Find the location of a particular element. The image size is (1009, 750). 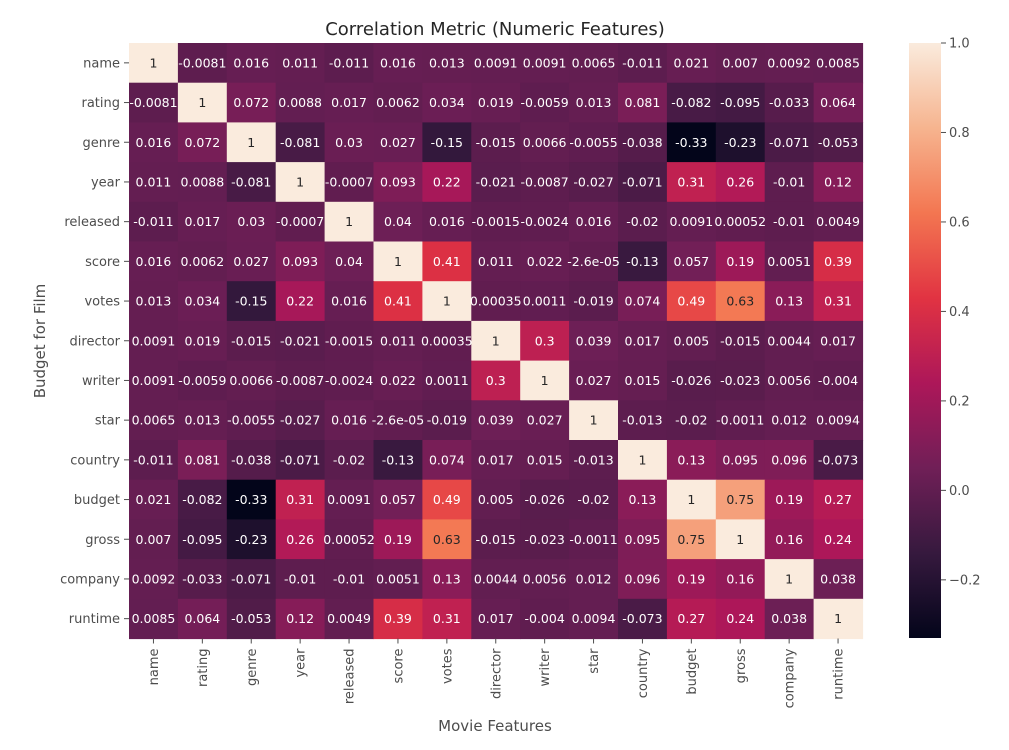

heatmap-cell-label: 0.021 is located at coordinates (154, 499).